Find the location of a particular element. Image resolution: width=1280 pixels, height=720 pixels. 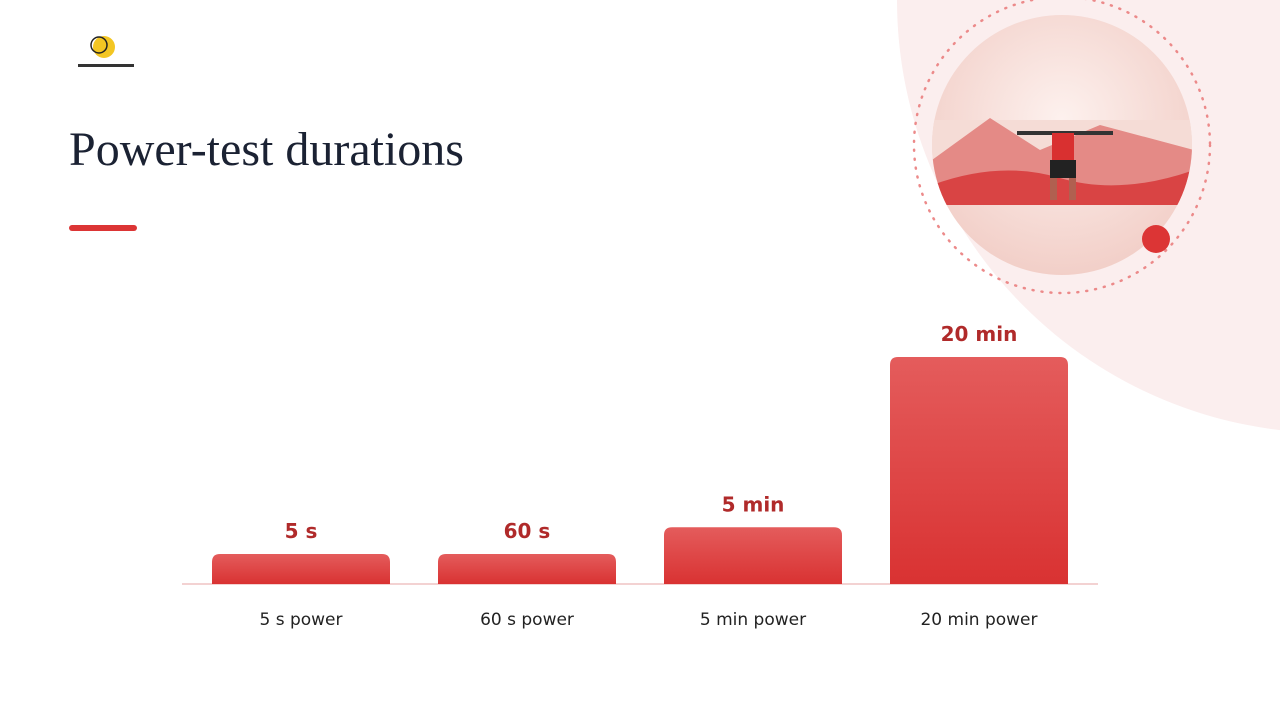

value-label: 5 min is located at coordinates (753, 504).